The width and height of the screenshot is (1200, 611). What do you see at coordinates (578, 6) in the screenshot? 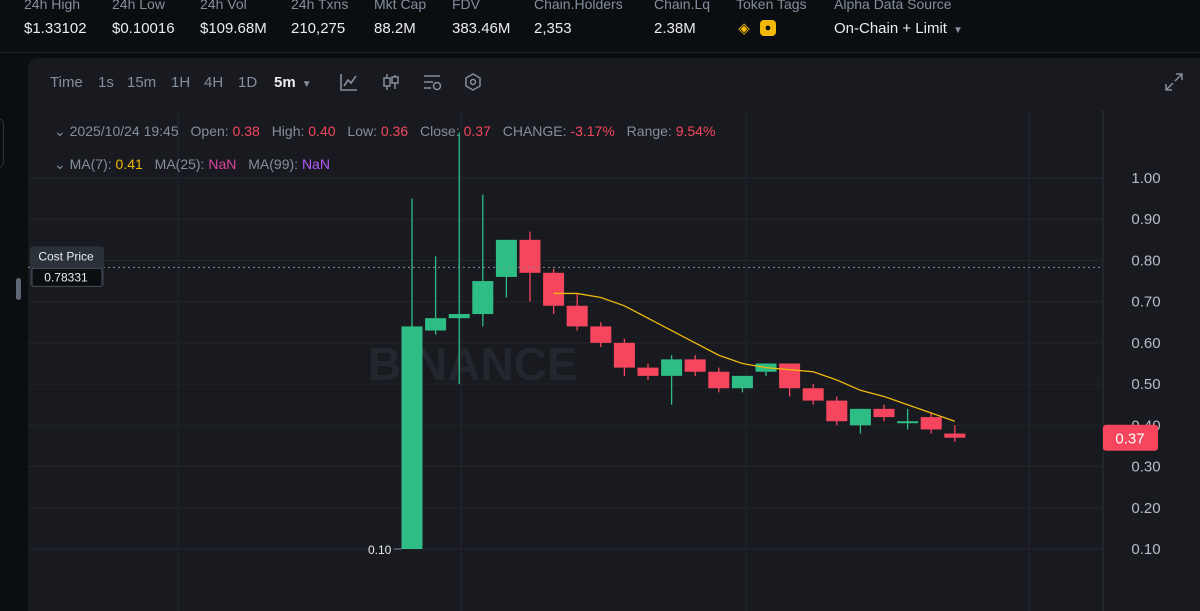
I see `stat-label: Chain.Holders` at bounding box center [578, 6].